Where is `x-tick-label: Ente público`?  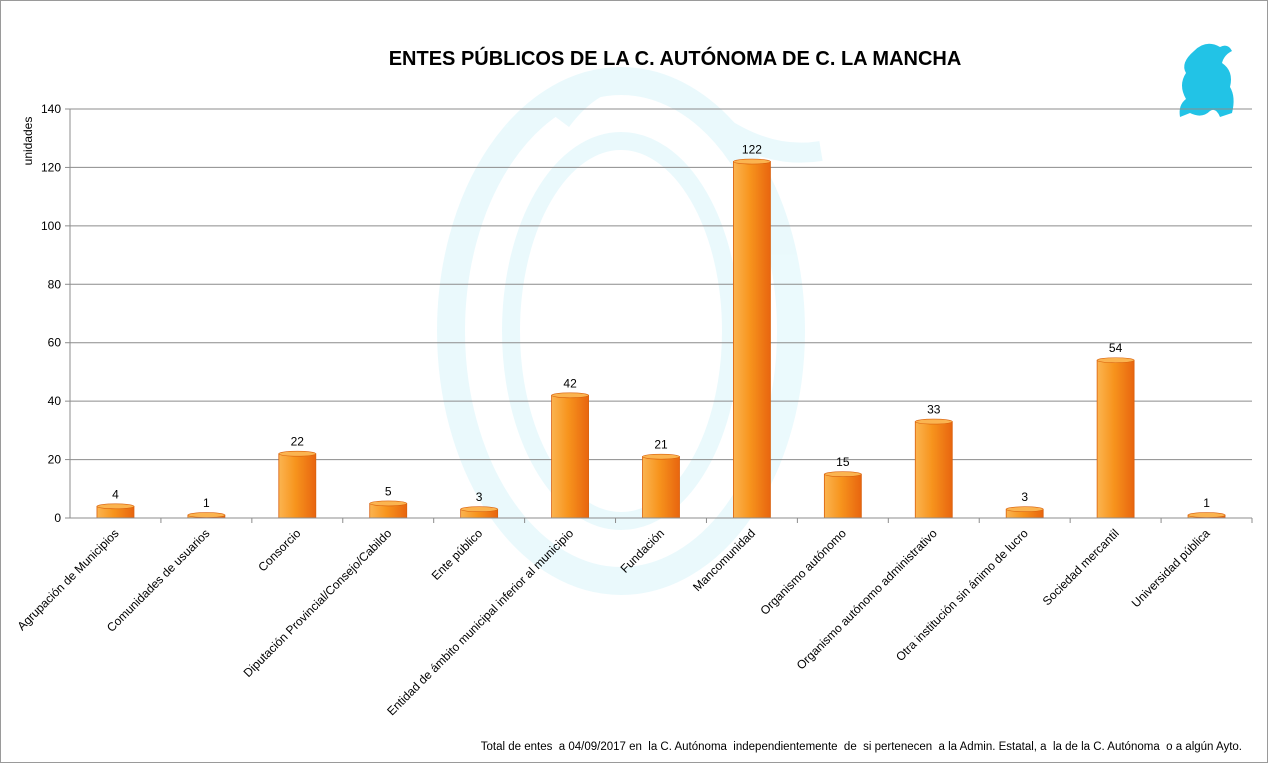 x-tick-label: Ente público is located at coordinates (457, 554).